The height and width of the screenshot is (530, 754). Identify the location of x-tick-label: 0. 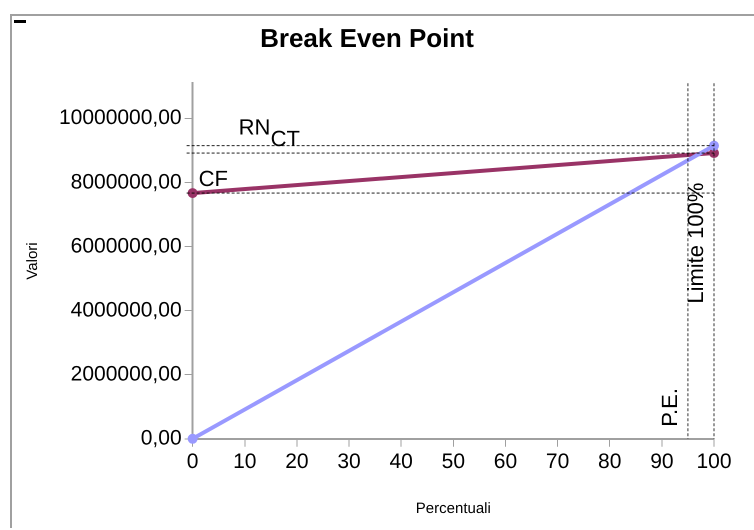
(192, 462).